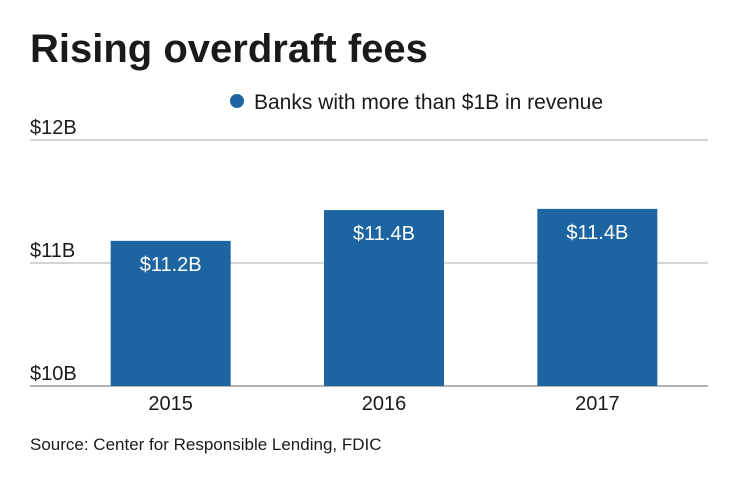  Describe the element at coordinates (384, 404) in the screenshot. I see `x-tick-label: 2016` at that location.